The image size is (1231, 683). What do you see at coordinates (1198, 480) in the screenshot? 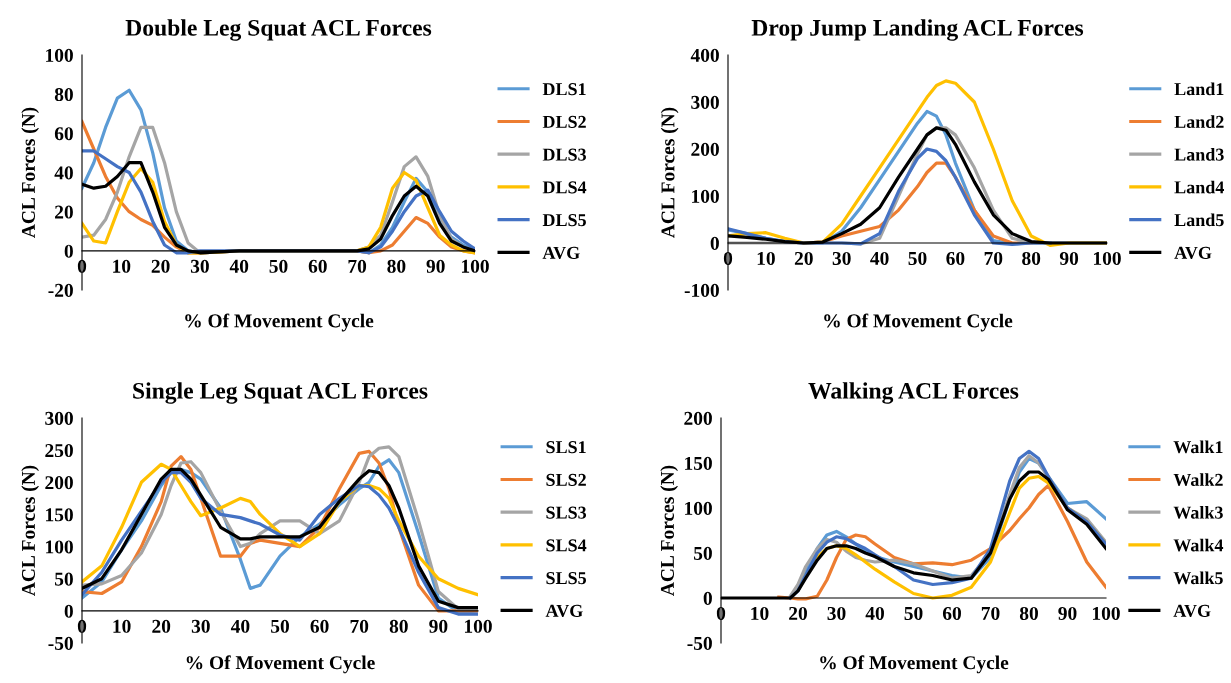
I see `legend-label: Walk2` at bounding box center [1198, 480].